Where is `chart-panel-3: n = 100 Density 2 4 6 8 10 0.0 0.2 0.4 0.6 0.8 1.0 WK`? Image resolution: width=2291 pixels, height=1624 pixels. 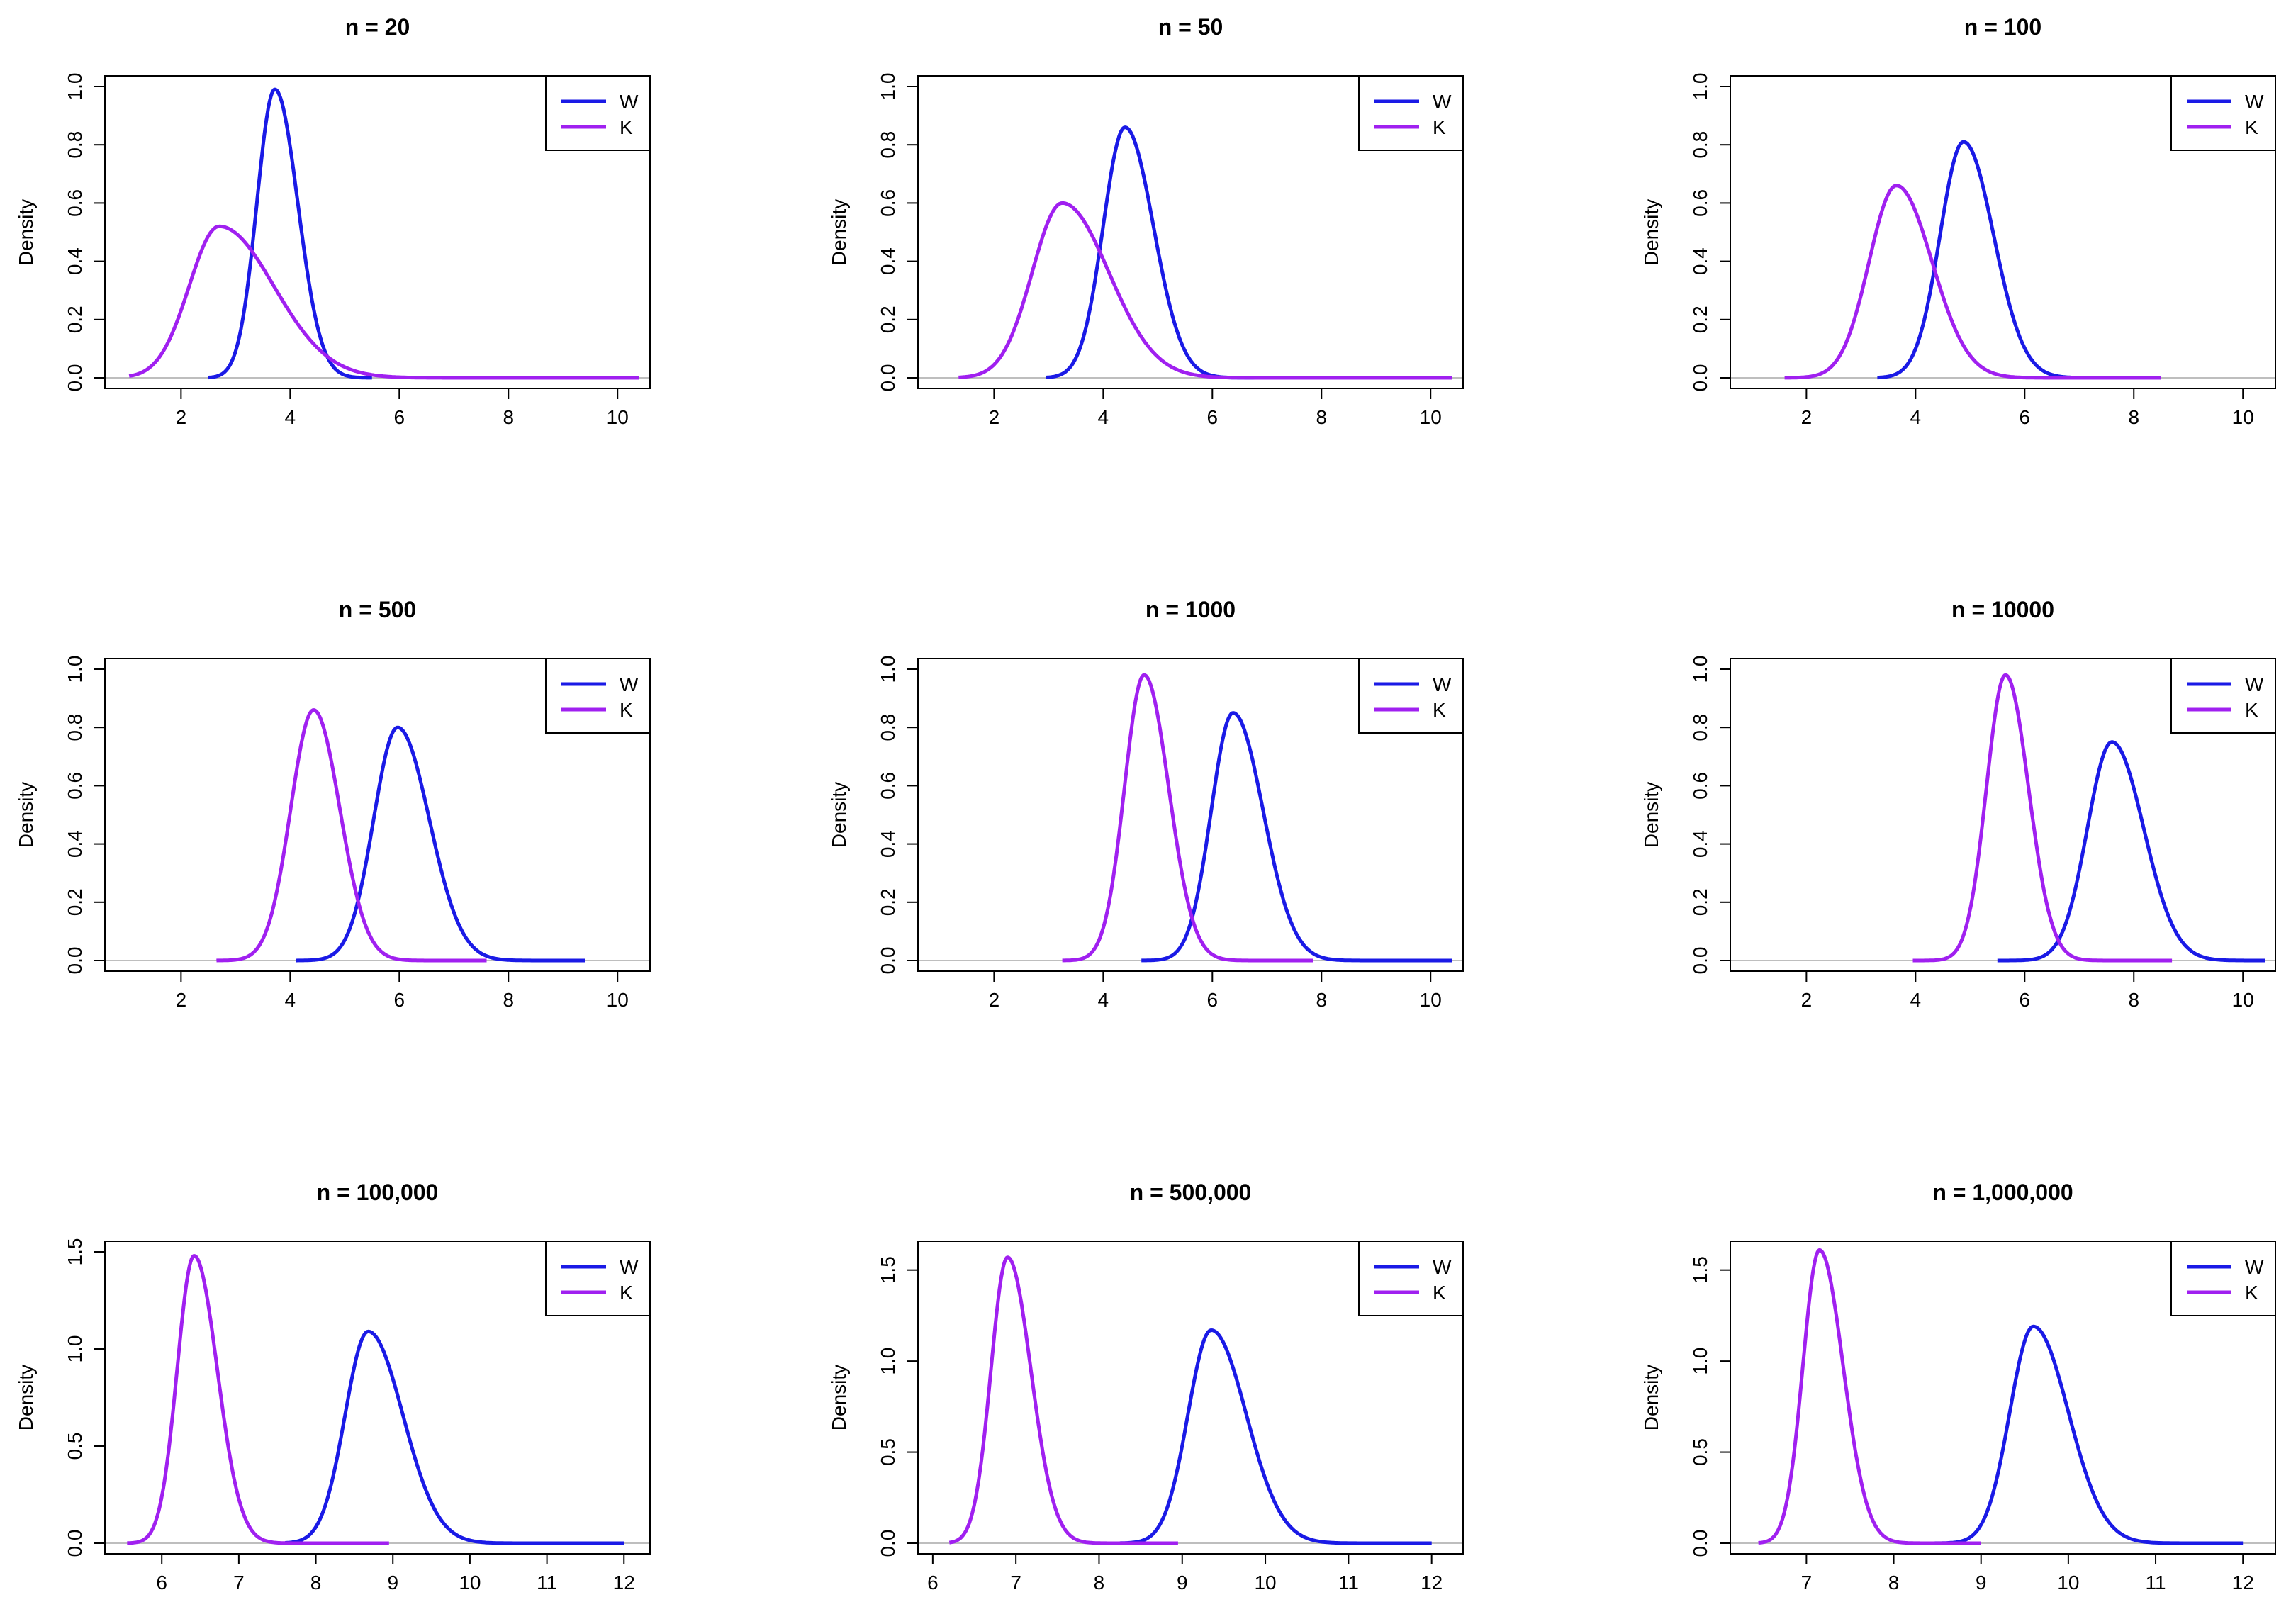 chart-panel-3: n = 100 Density 2 4 6 8 10 0.0 0.2 0.4 0.6 0.8 1.0 WK is located at coordinates (1958, 221).